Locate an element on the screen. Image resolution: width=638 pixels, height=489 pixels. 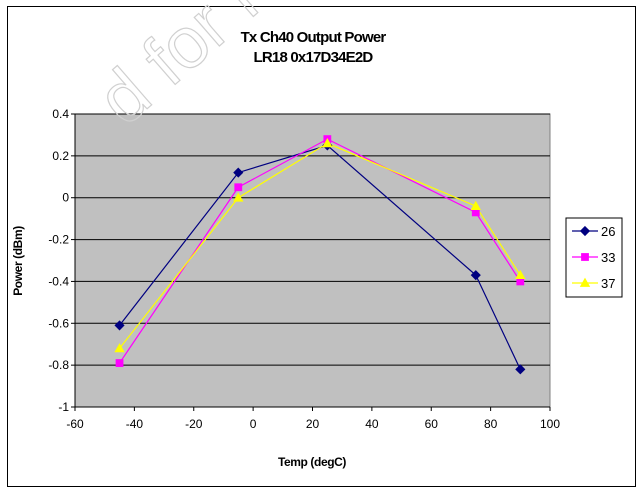
x-tick-label: -60 is located at coordinates (75, 424).